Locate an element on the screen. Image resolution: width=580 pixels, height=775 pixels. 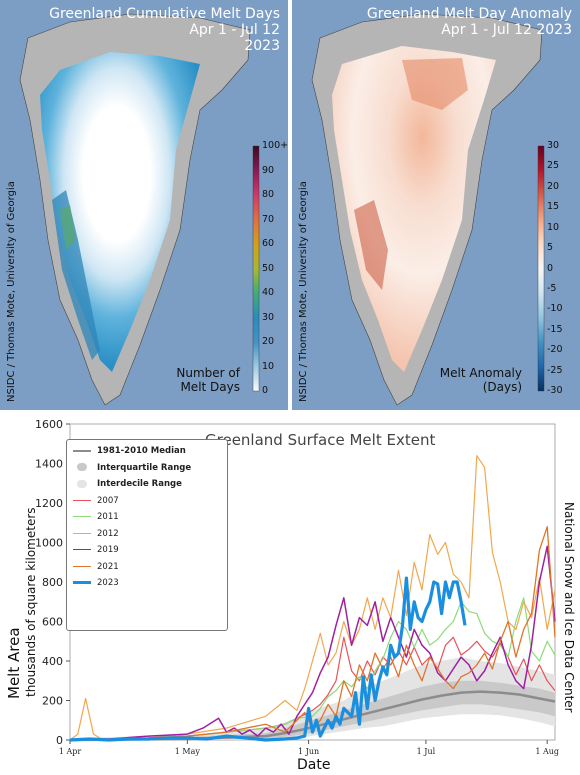
legend-item: 2019 is located at coordinates (96, 551).